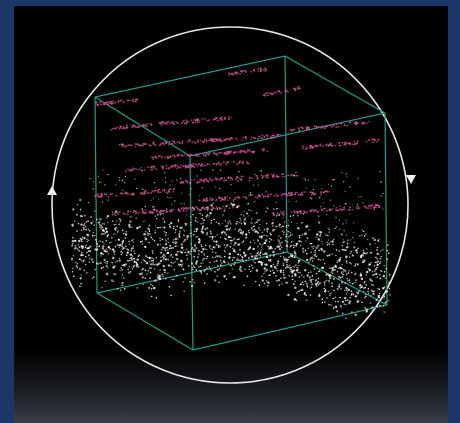 The height and width of the screenshot is (423, 460). I want to click on box-back-top-edge, so click(240, 84).